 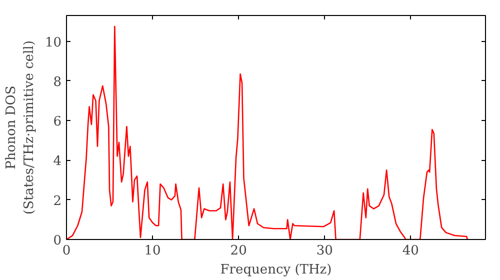 What do you see at coordinates (276, 270) in the screenshot?
I see `x-axis-title: Frequency (THz)` at bounding box center [276, 270].